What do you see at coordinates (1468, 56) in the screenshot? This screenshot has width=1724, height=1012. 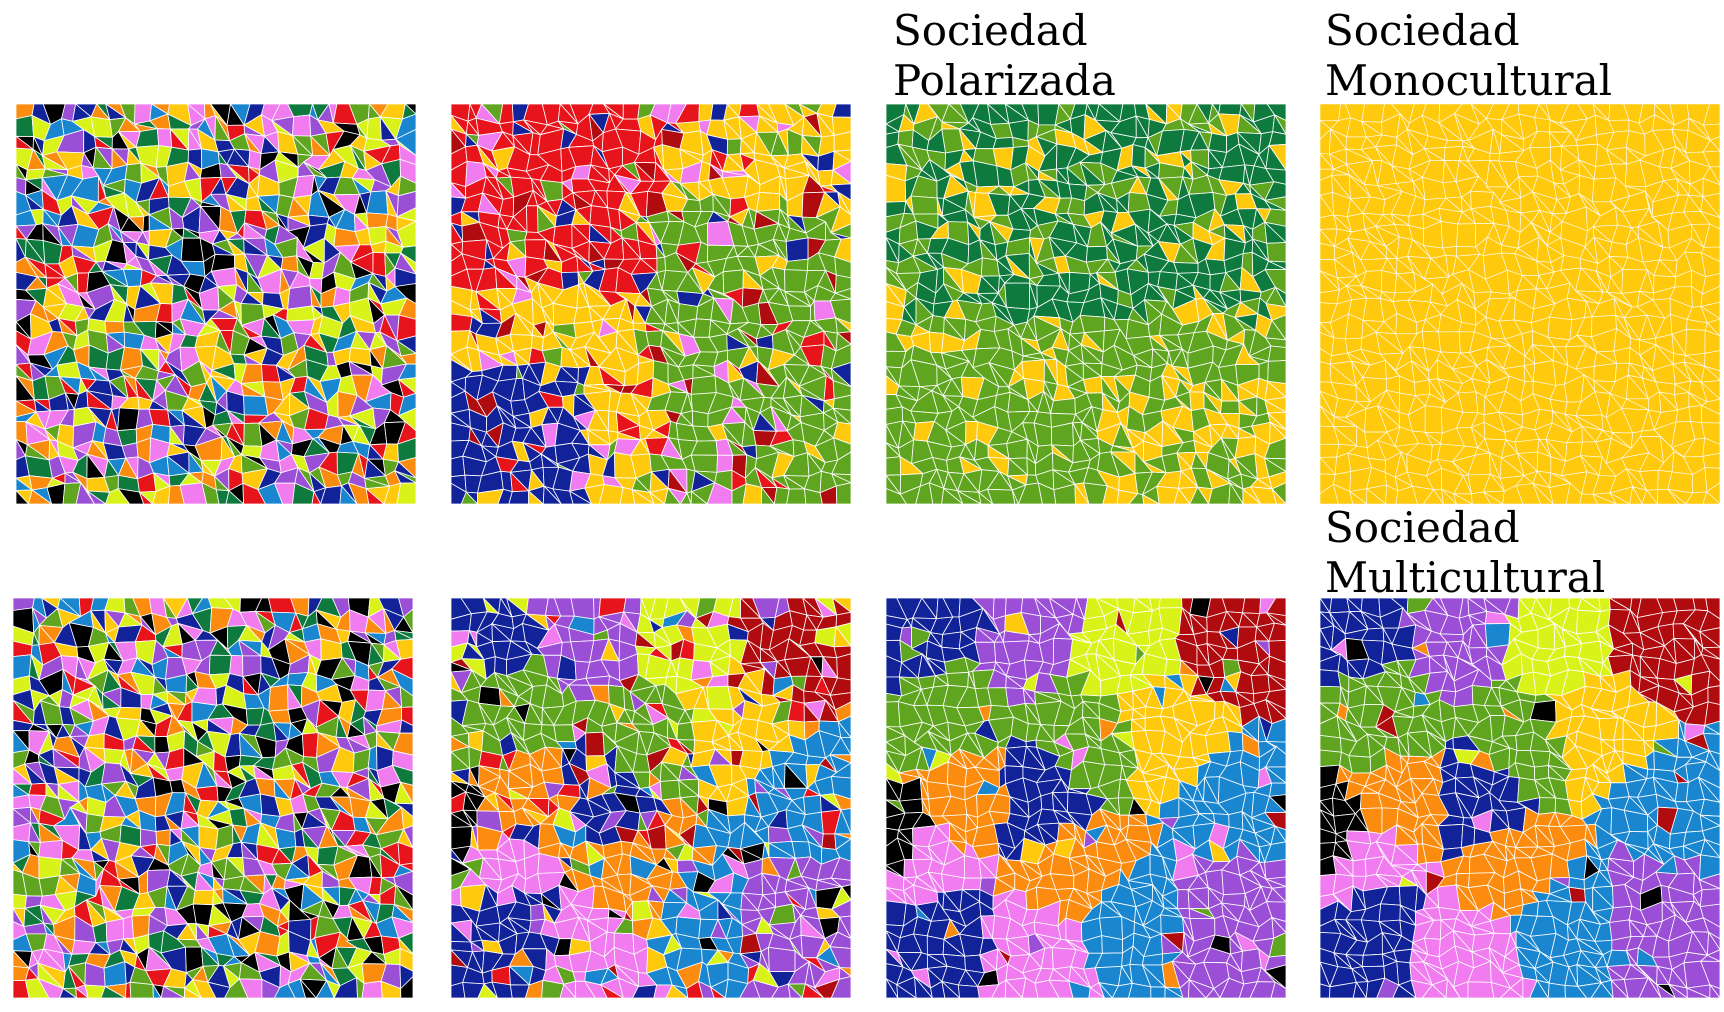 I see `caption-monocultural: Sociedad Monocultural` at bounding box center [1468, 56].